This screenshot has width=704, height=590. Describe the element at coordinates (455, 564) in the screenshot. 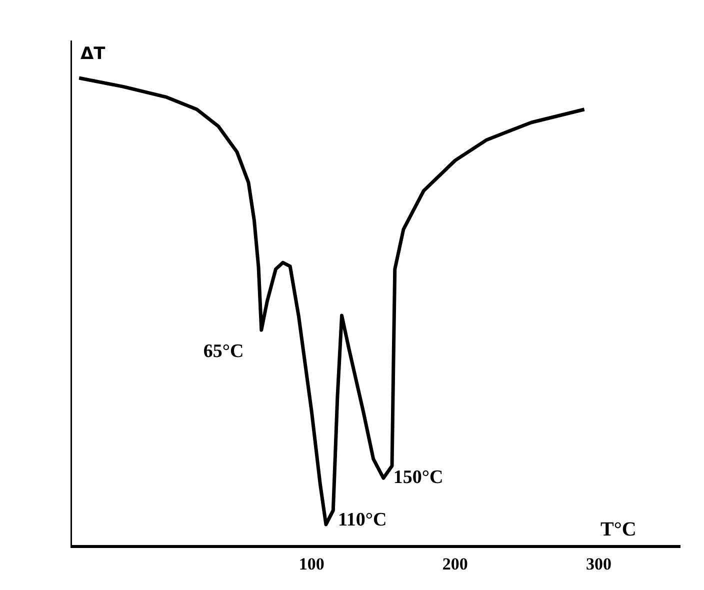

I see `x-tick-label: 200` at that location.